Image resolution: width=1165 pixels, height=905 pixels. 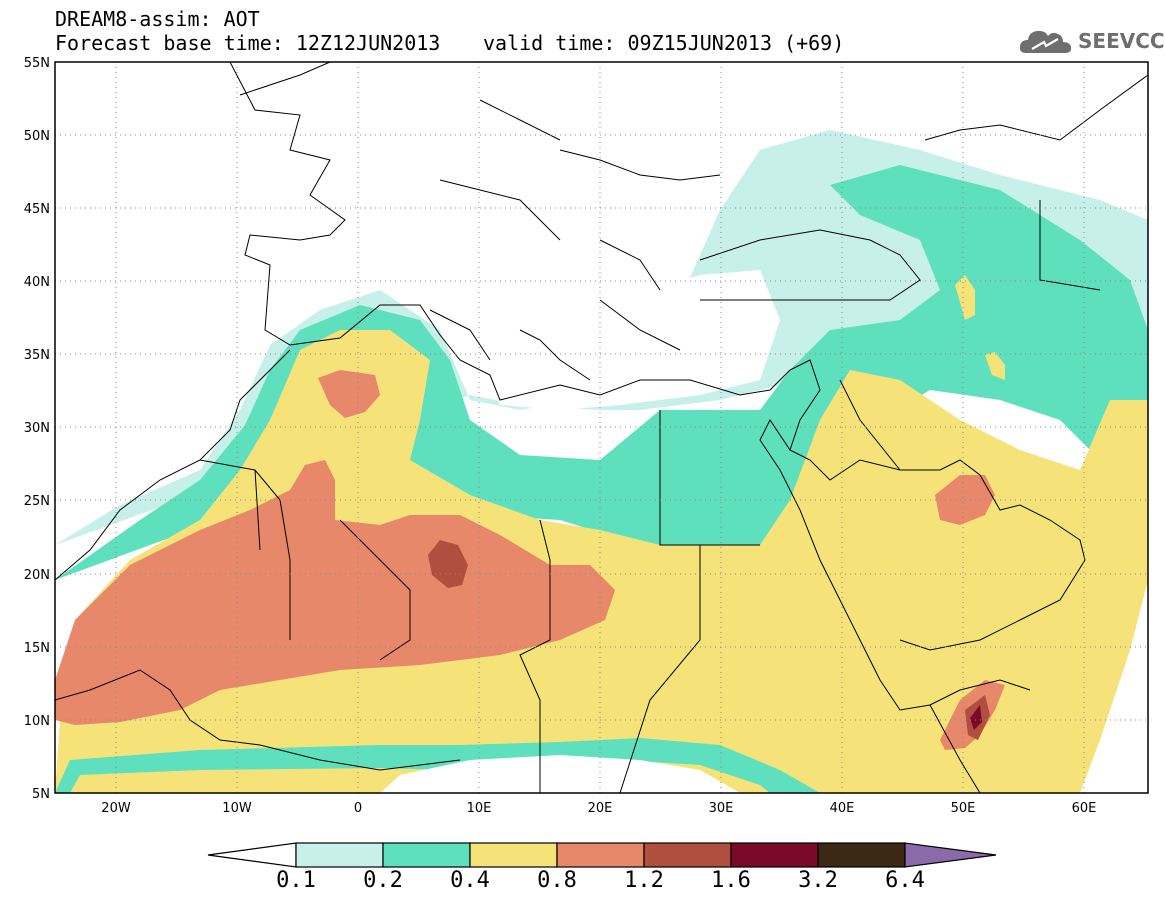 I want to click on lon-label: 10E, so click(x=479, y=808).